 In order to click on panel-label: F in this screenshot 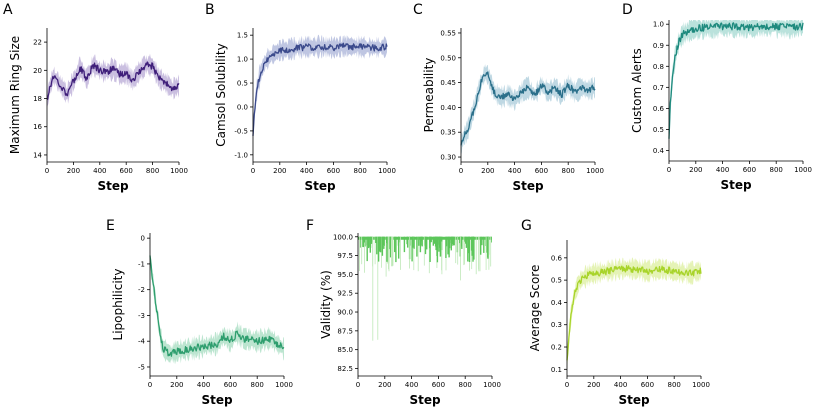, I will do `click(310, 226)`.